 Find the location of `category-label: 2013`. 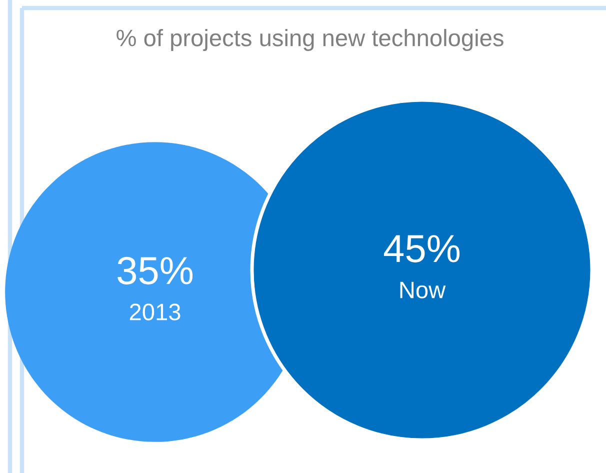

category-label: 2013 is located at coordinates (155, 312).